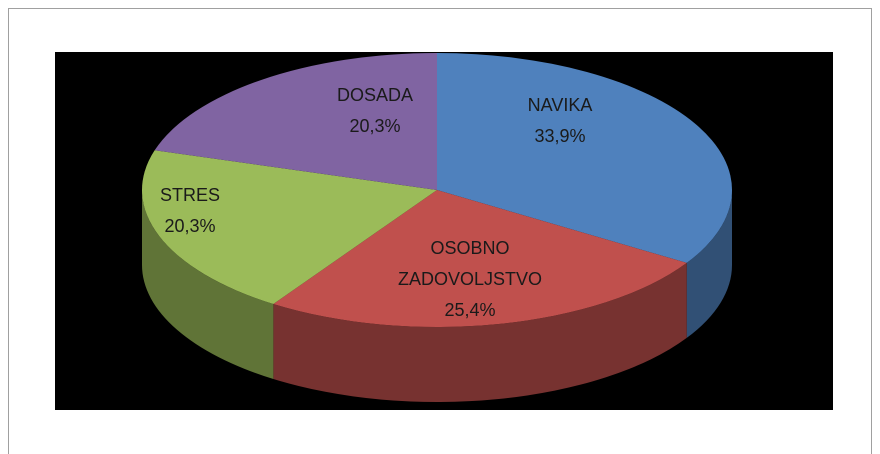 Image resolution: width=880 pixels, height=454 pixels. I want to click on data-label: OSOBNO ZADOVOLJSTVO 25,4%, so click(470, 279).